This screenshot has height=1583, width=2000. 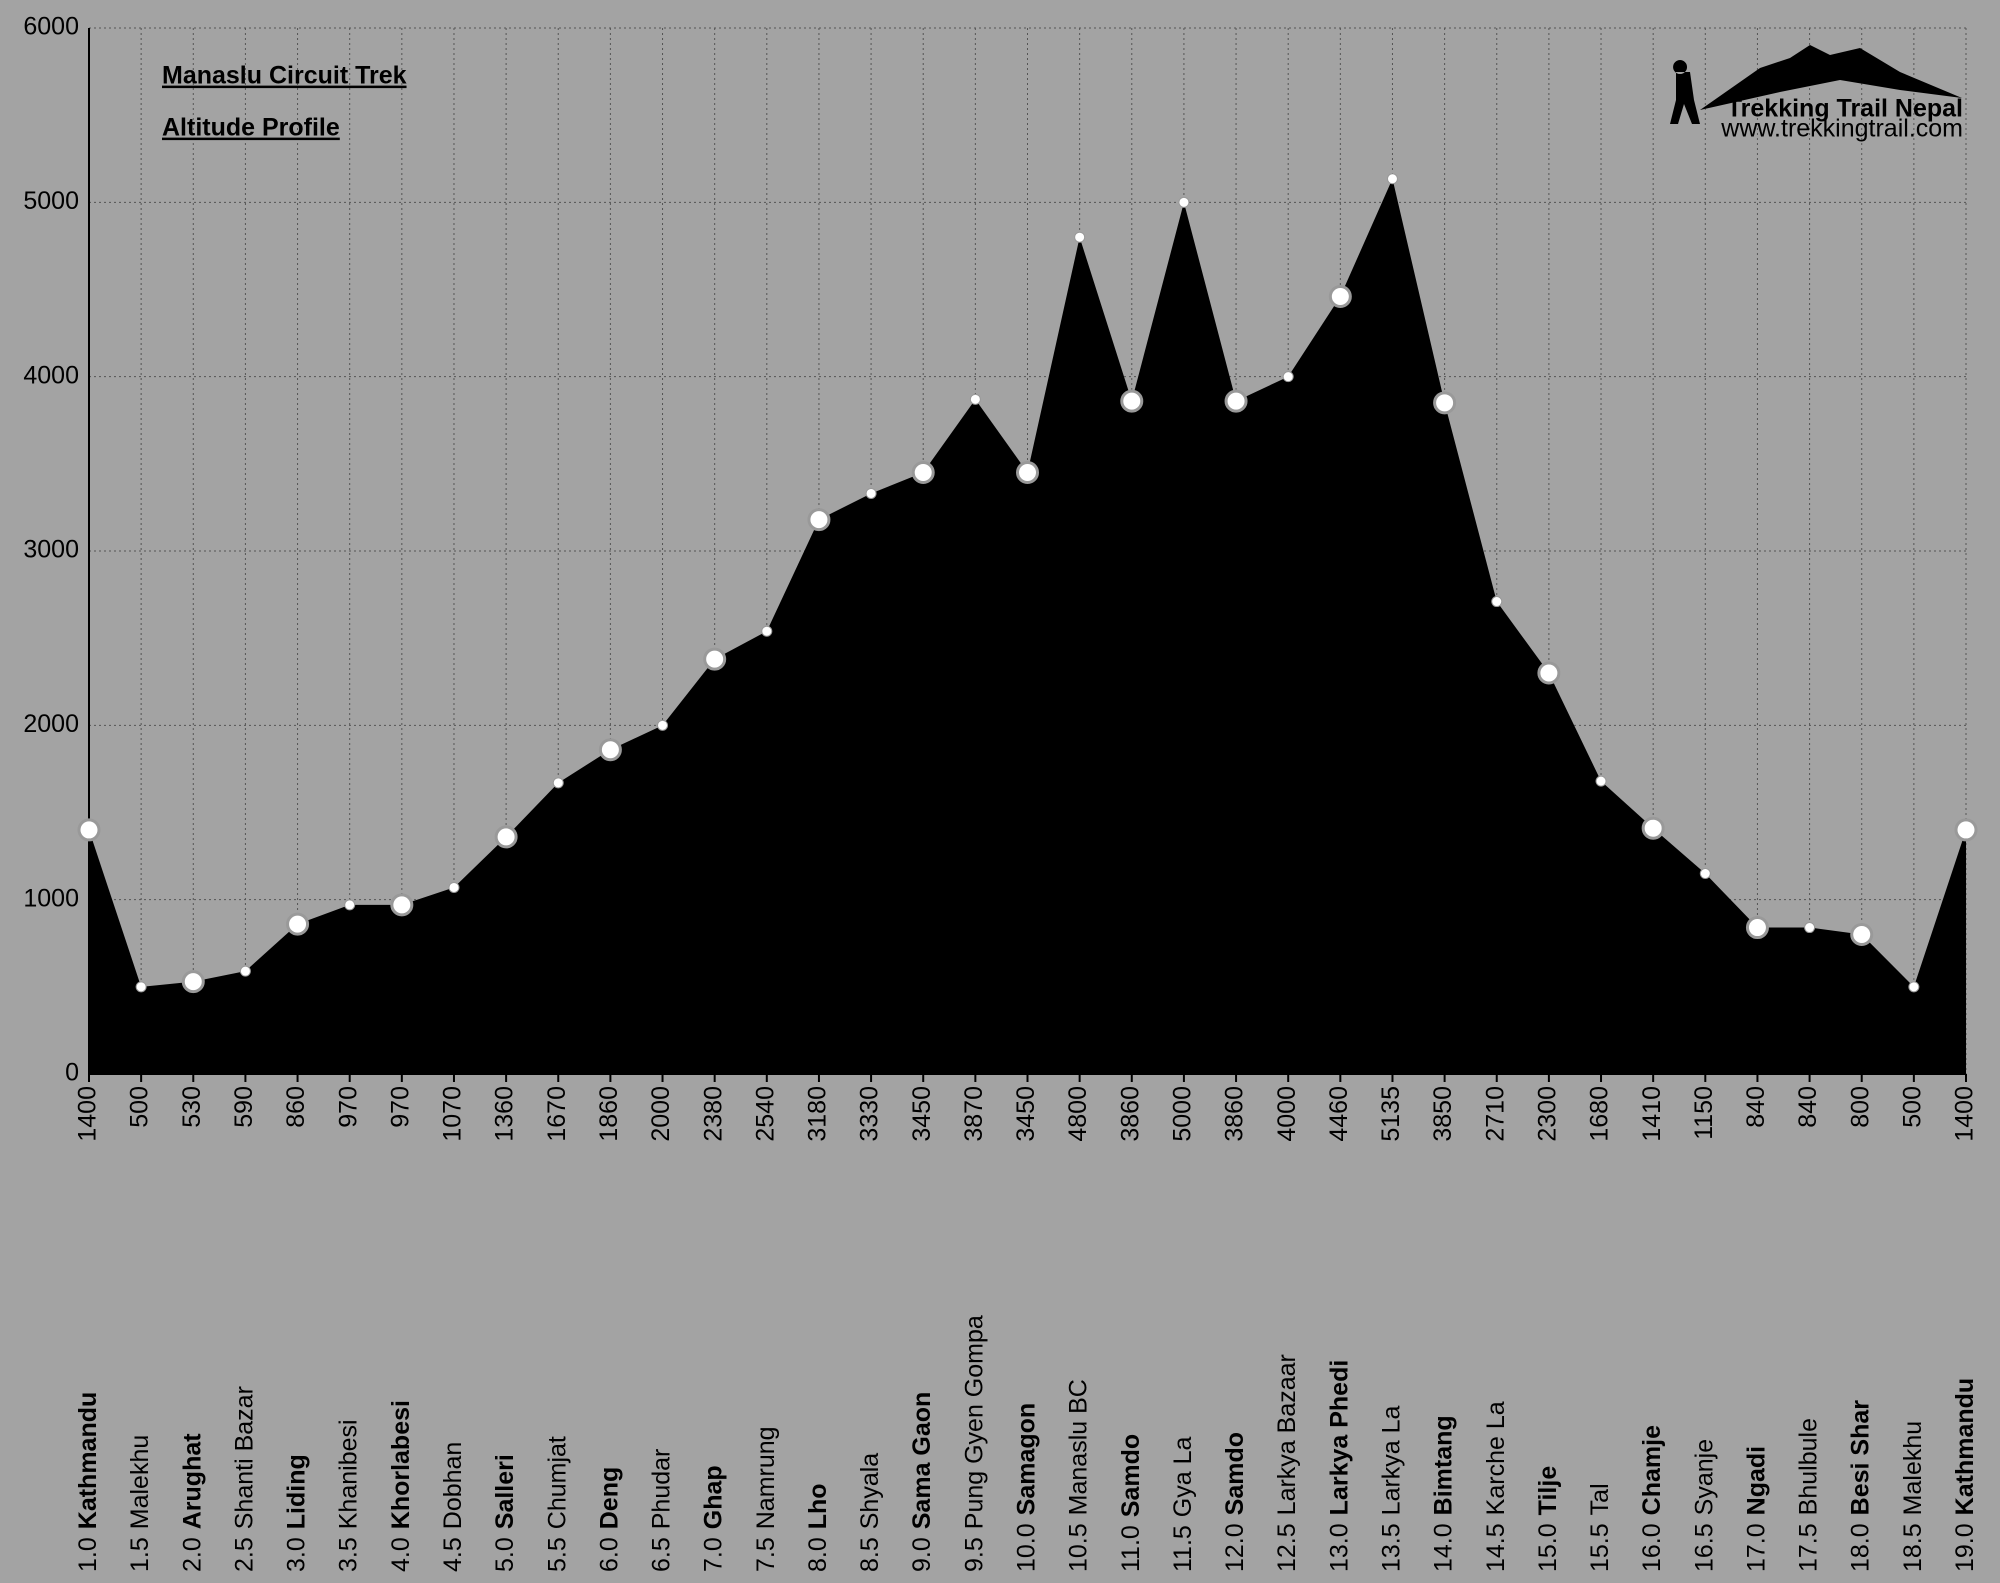 What do you see at coordinates (400, 1486) in the screenshot?
I see `x-category-label: 4.0 Khorlabesi` at bounding box center [400, 1486].